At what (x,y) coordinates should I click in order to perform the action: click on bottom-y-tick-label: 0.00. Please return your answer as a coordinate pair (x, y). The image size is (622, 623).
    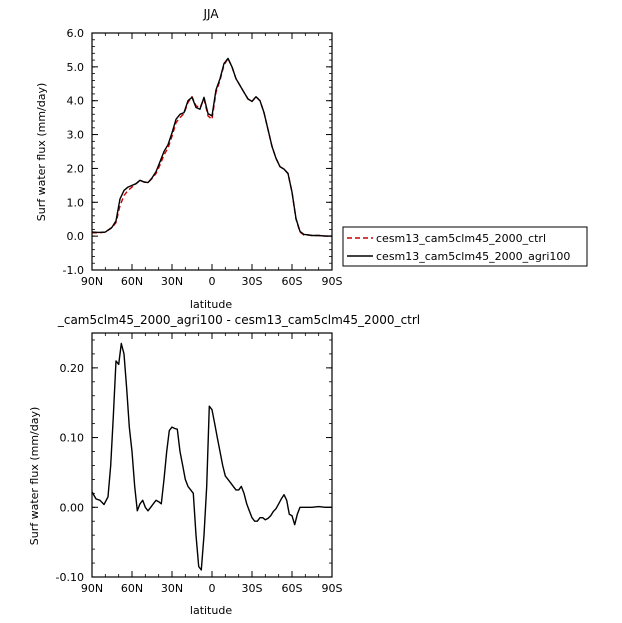
    Looking at the image, I should click on (72, 507).